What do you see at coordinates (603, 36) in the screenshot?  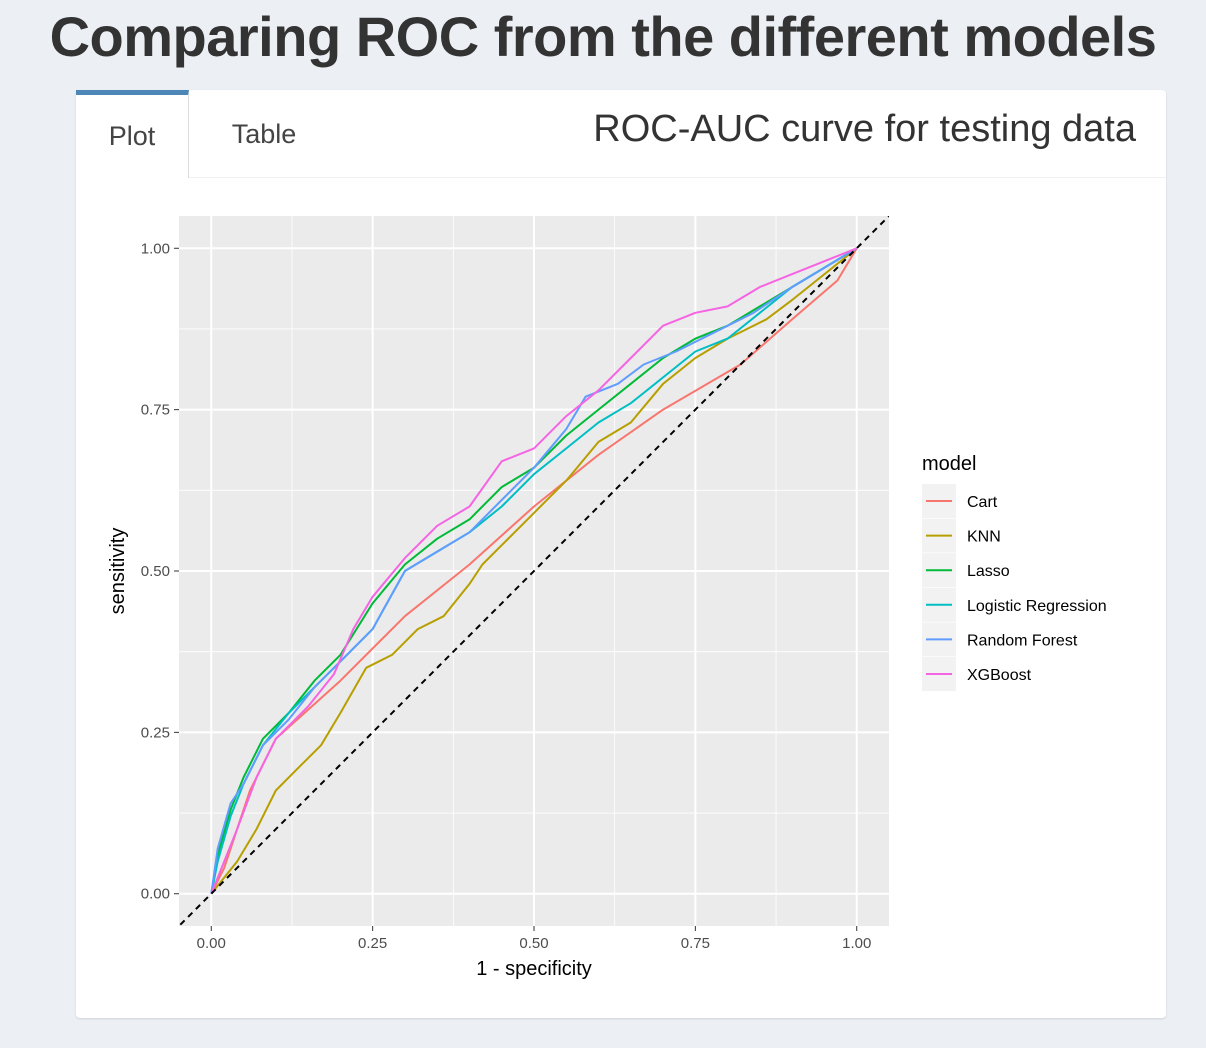 I see `page-title: Comparing ROC from the different models` at bounding box center [603, 36].